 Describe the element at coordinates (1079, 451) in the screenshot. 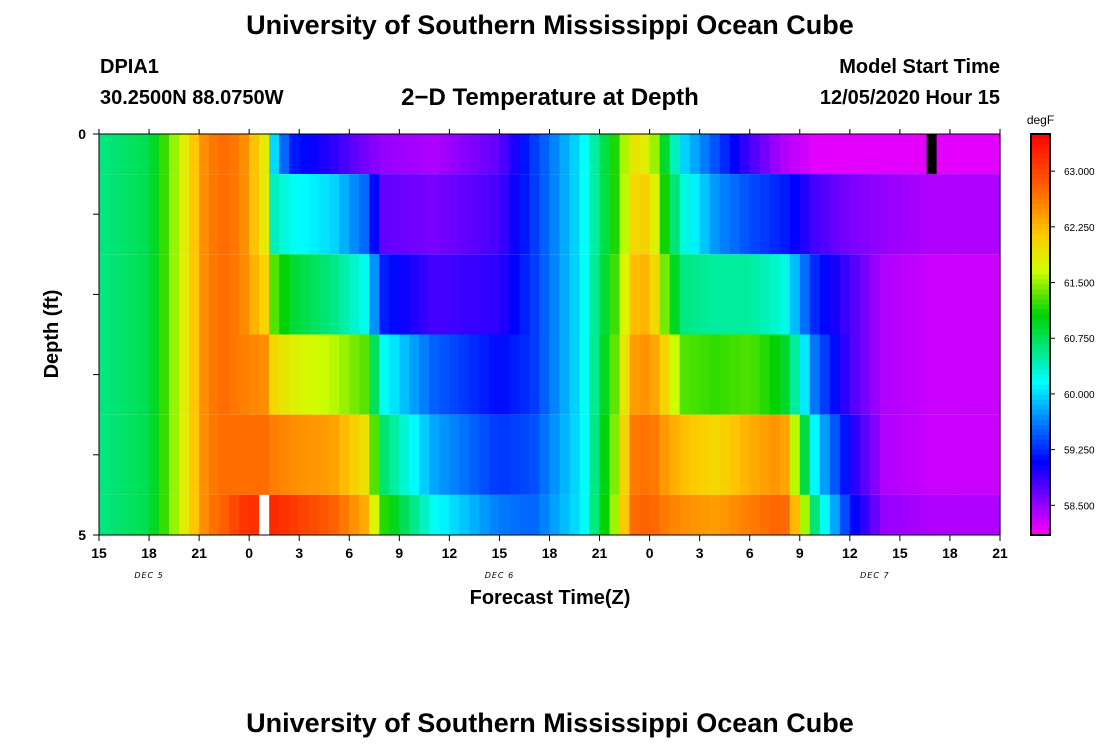

I see `colorbar-label: 59.250` at that location.